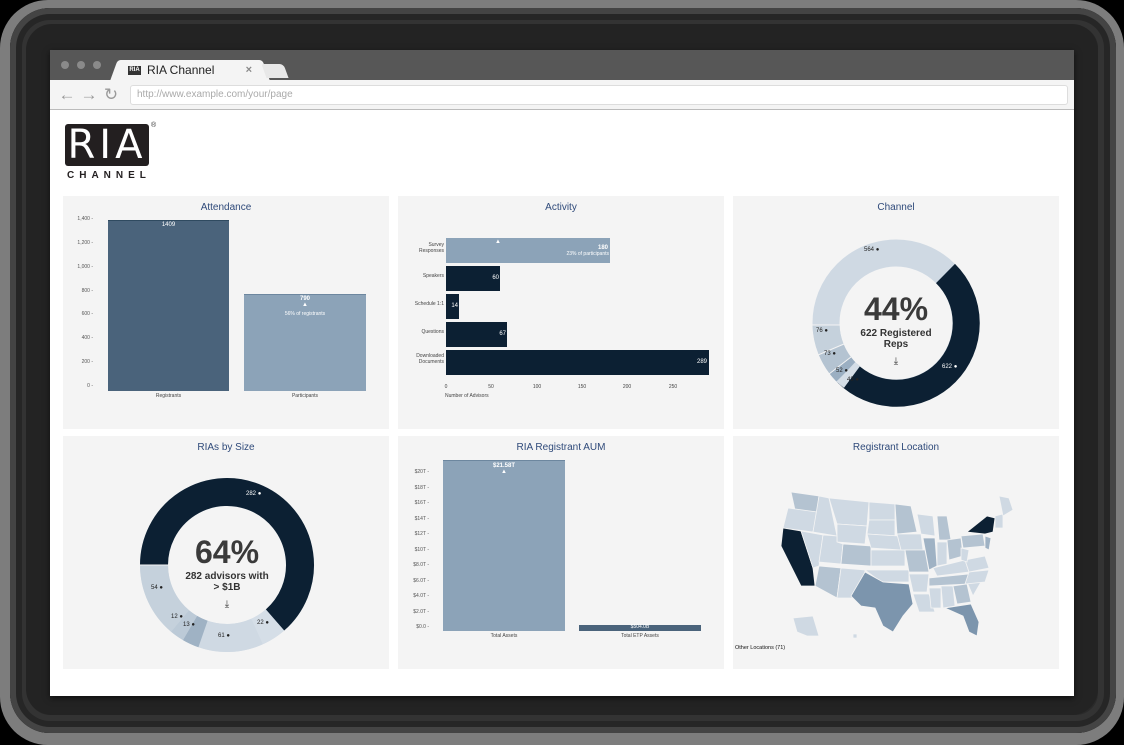 The image size is (1124, 745). I want to click on state-pa, so click(973, 541).